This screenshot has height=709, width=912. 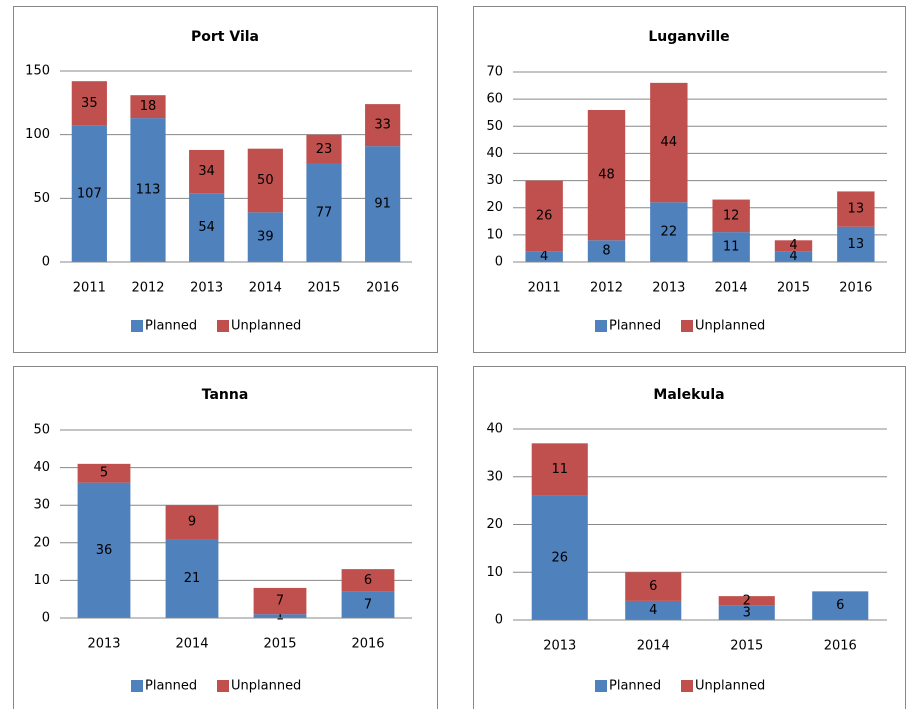 What do you see at coordinates (37, 71) in the screenshot?
I see `y-tick-label: 150` at bounding box center [37, 71].